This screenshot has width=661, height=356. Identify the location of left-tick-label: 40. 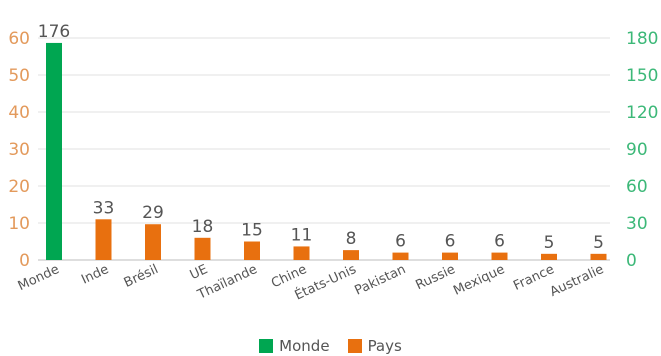
(19, 113).